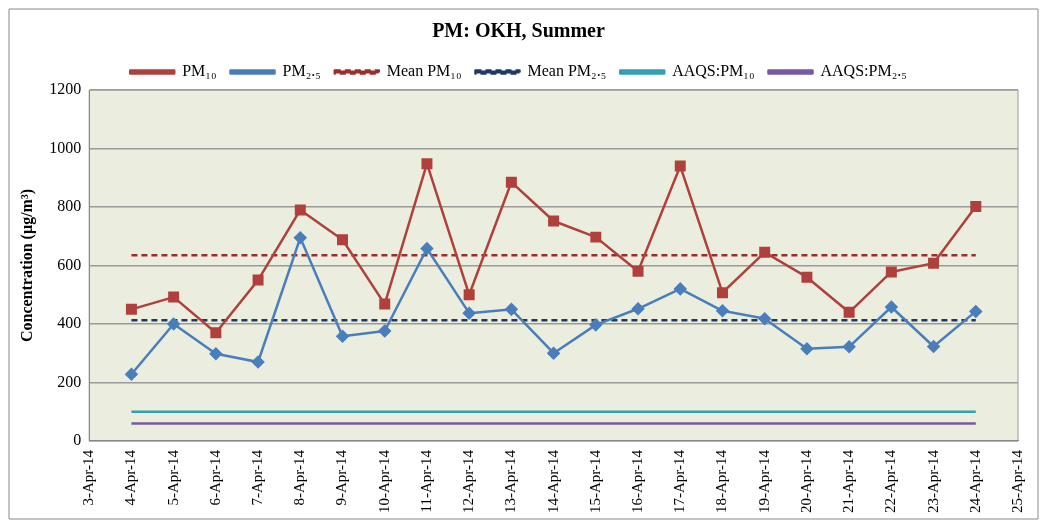 Image resolution: width=1047 pixels, height=528 pixels. Describe the element at coordinates (199, 71) in the screenshot. I see `legend-label: PM₁₀` at that location.